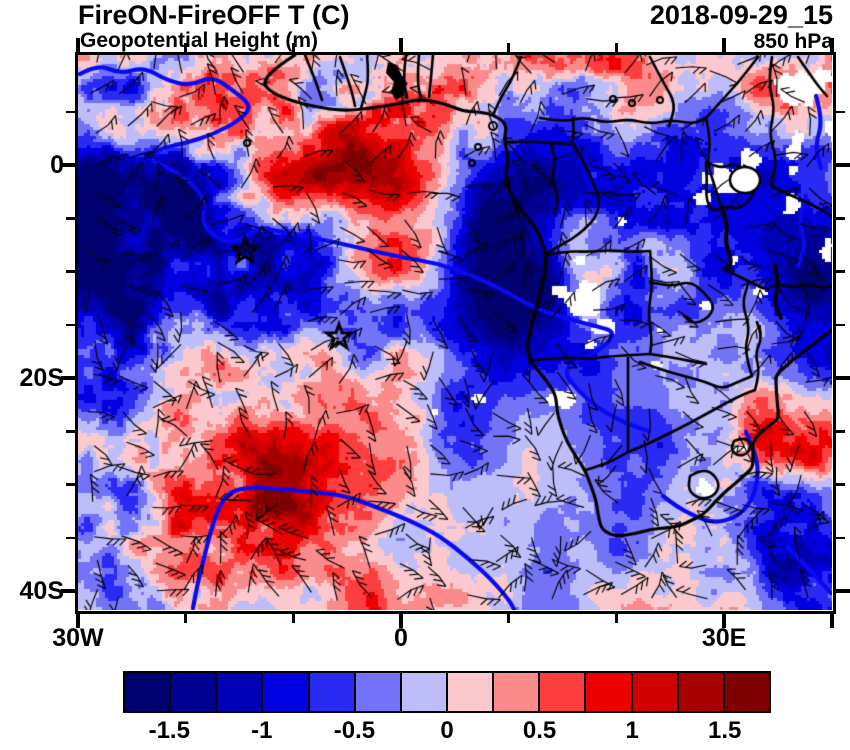  Describe the element at coordinates (793, 41) in the screenshot. I see `pressure-level-label: 850 hPa` at that location.